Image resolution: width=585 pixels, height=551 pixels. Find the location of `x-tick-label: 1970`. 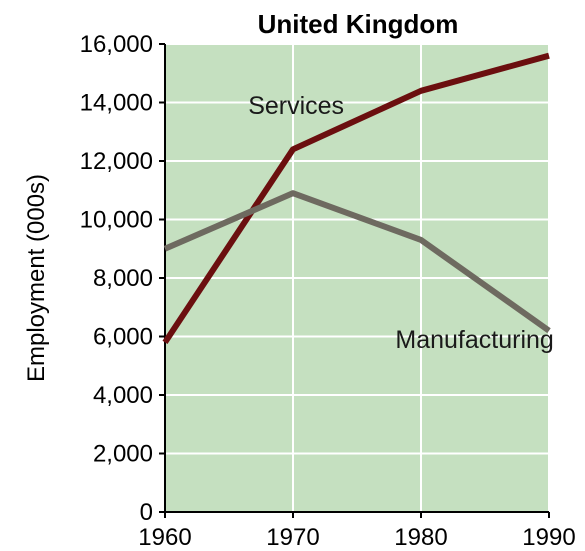

x-tick-label: 1970 is located at coordinates (292, 537).